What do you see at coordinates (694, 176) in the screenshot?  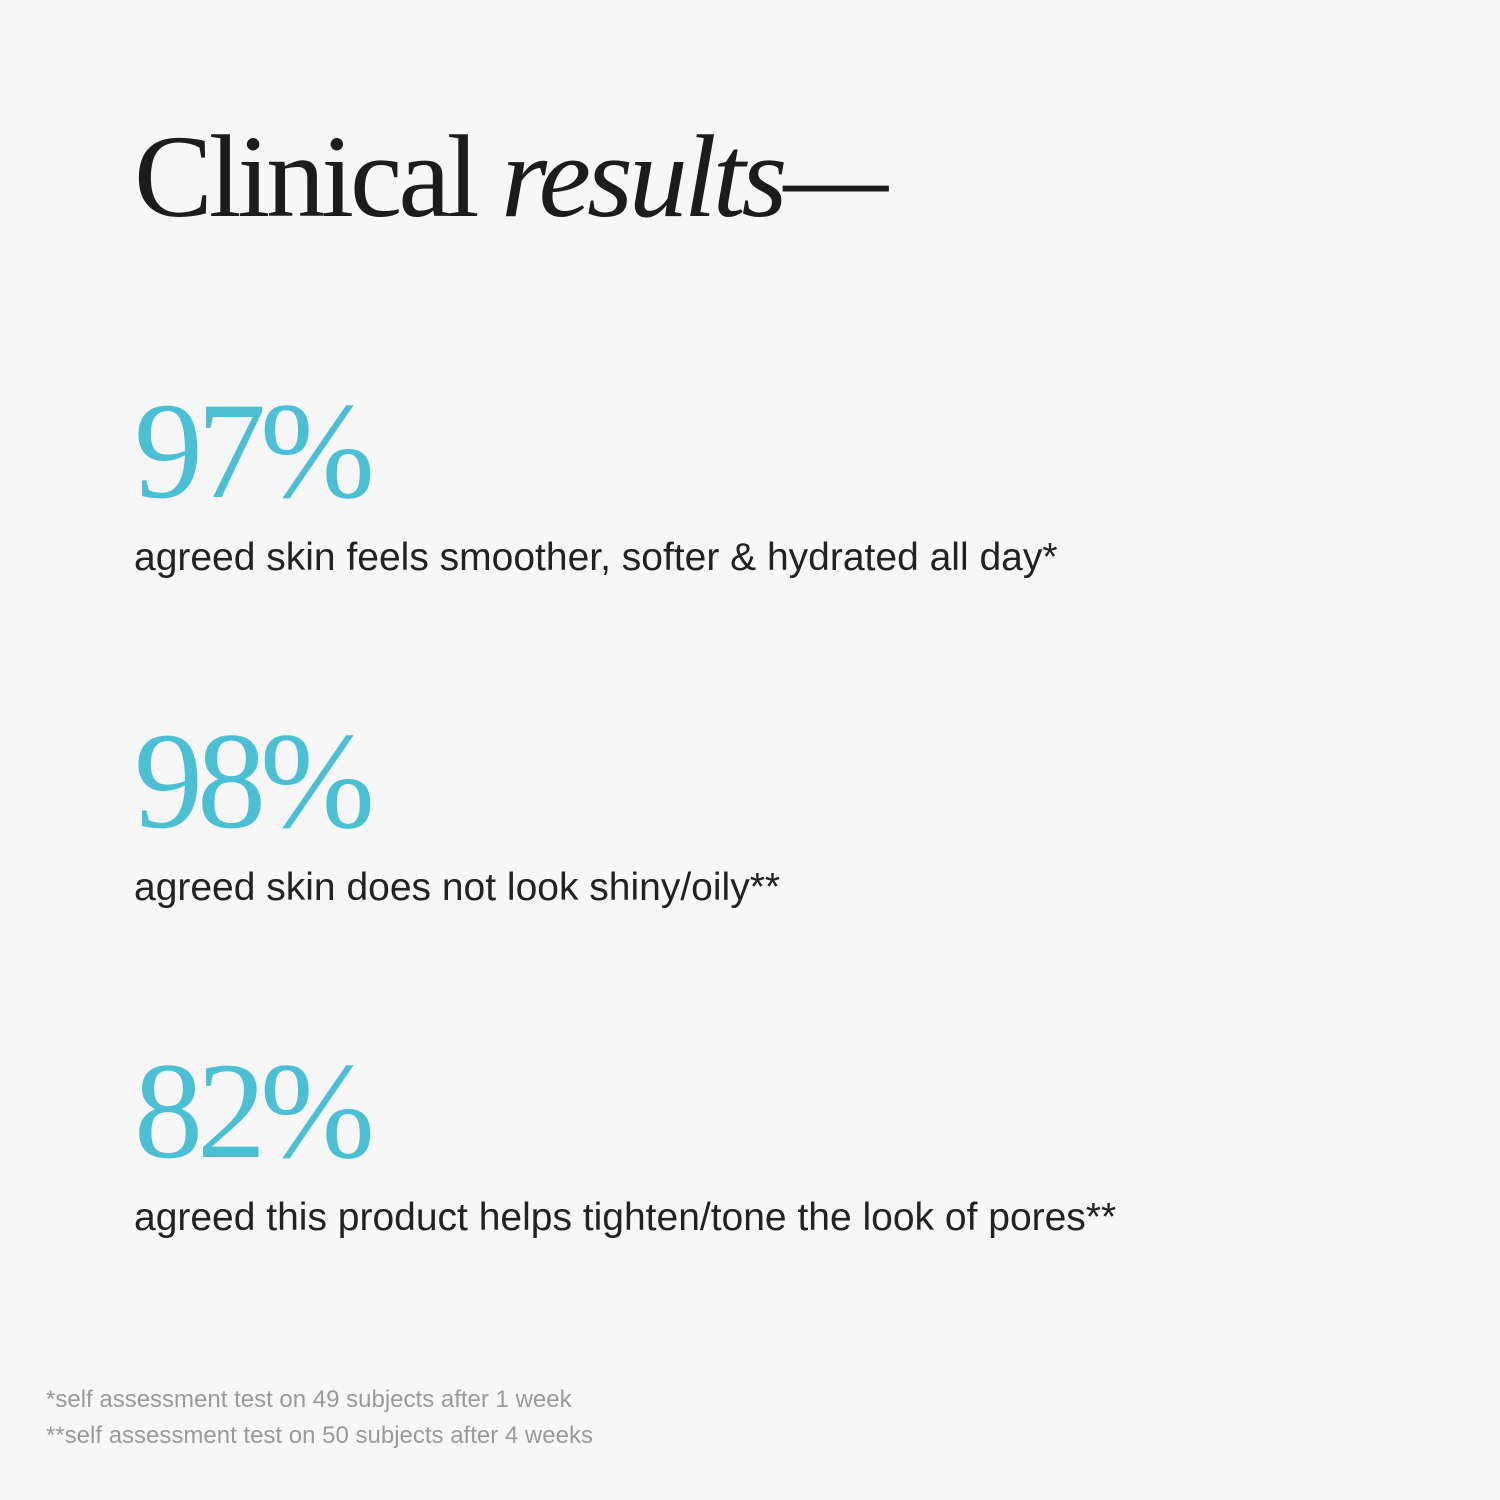 I see `title-italic: results—` at bounding box center [694, 176].